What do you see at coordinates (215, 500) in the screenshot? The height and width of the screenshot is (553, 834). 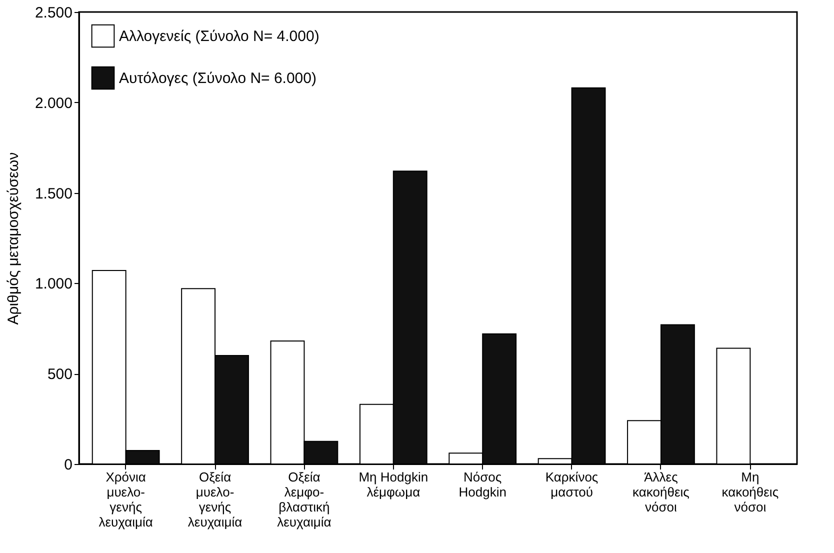 I see `x-tick-label: Οξεία μυελο- γενής λευχαιμία` at bounding box center [215, 500].